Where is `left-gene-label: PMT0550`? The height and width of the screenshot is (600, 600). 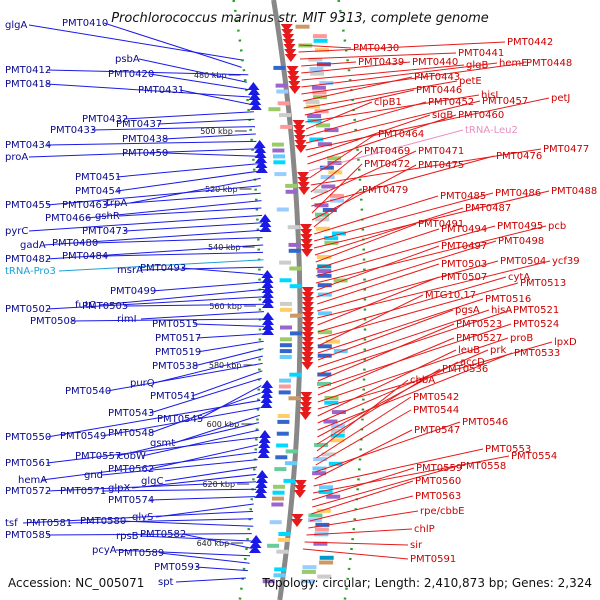 left-gene-label: PMT0550 is located at coordinates (28, 437).